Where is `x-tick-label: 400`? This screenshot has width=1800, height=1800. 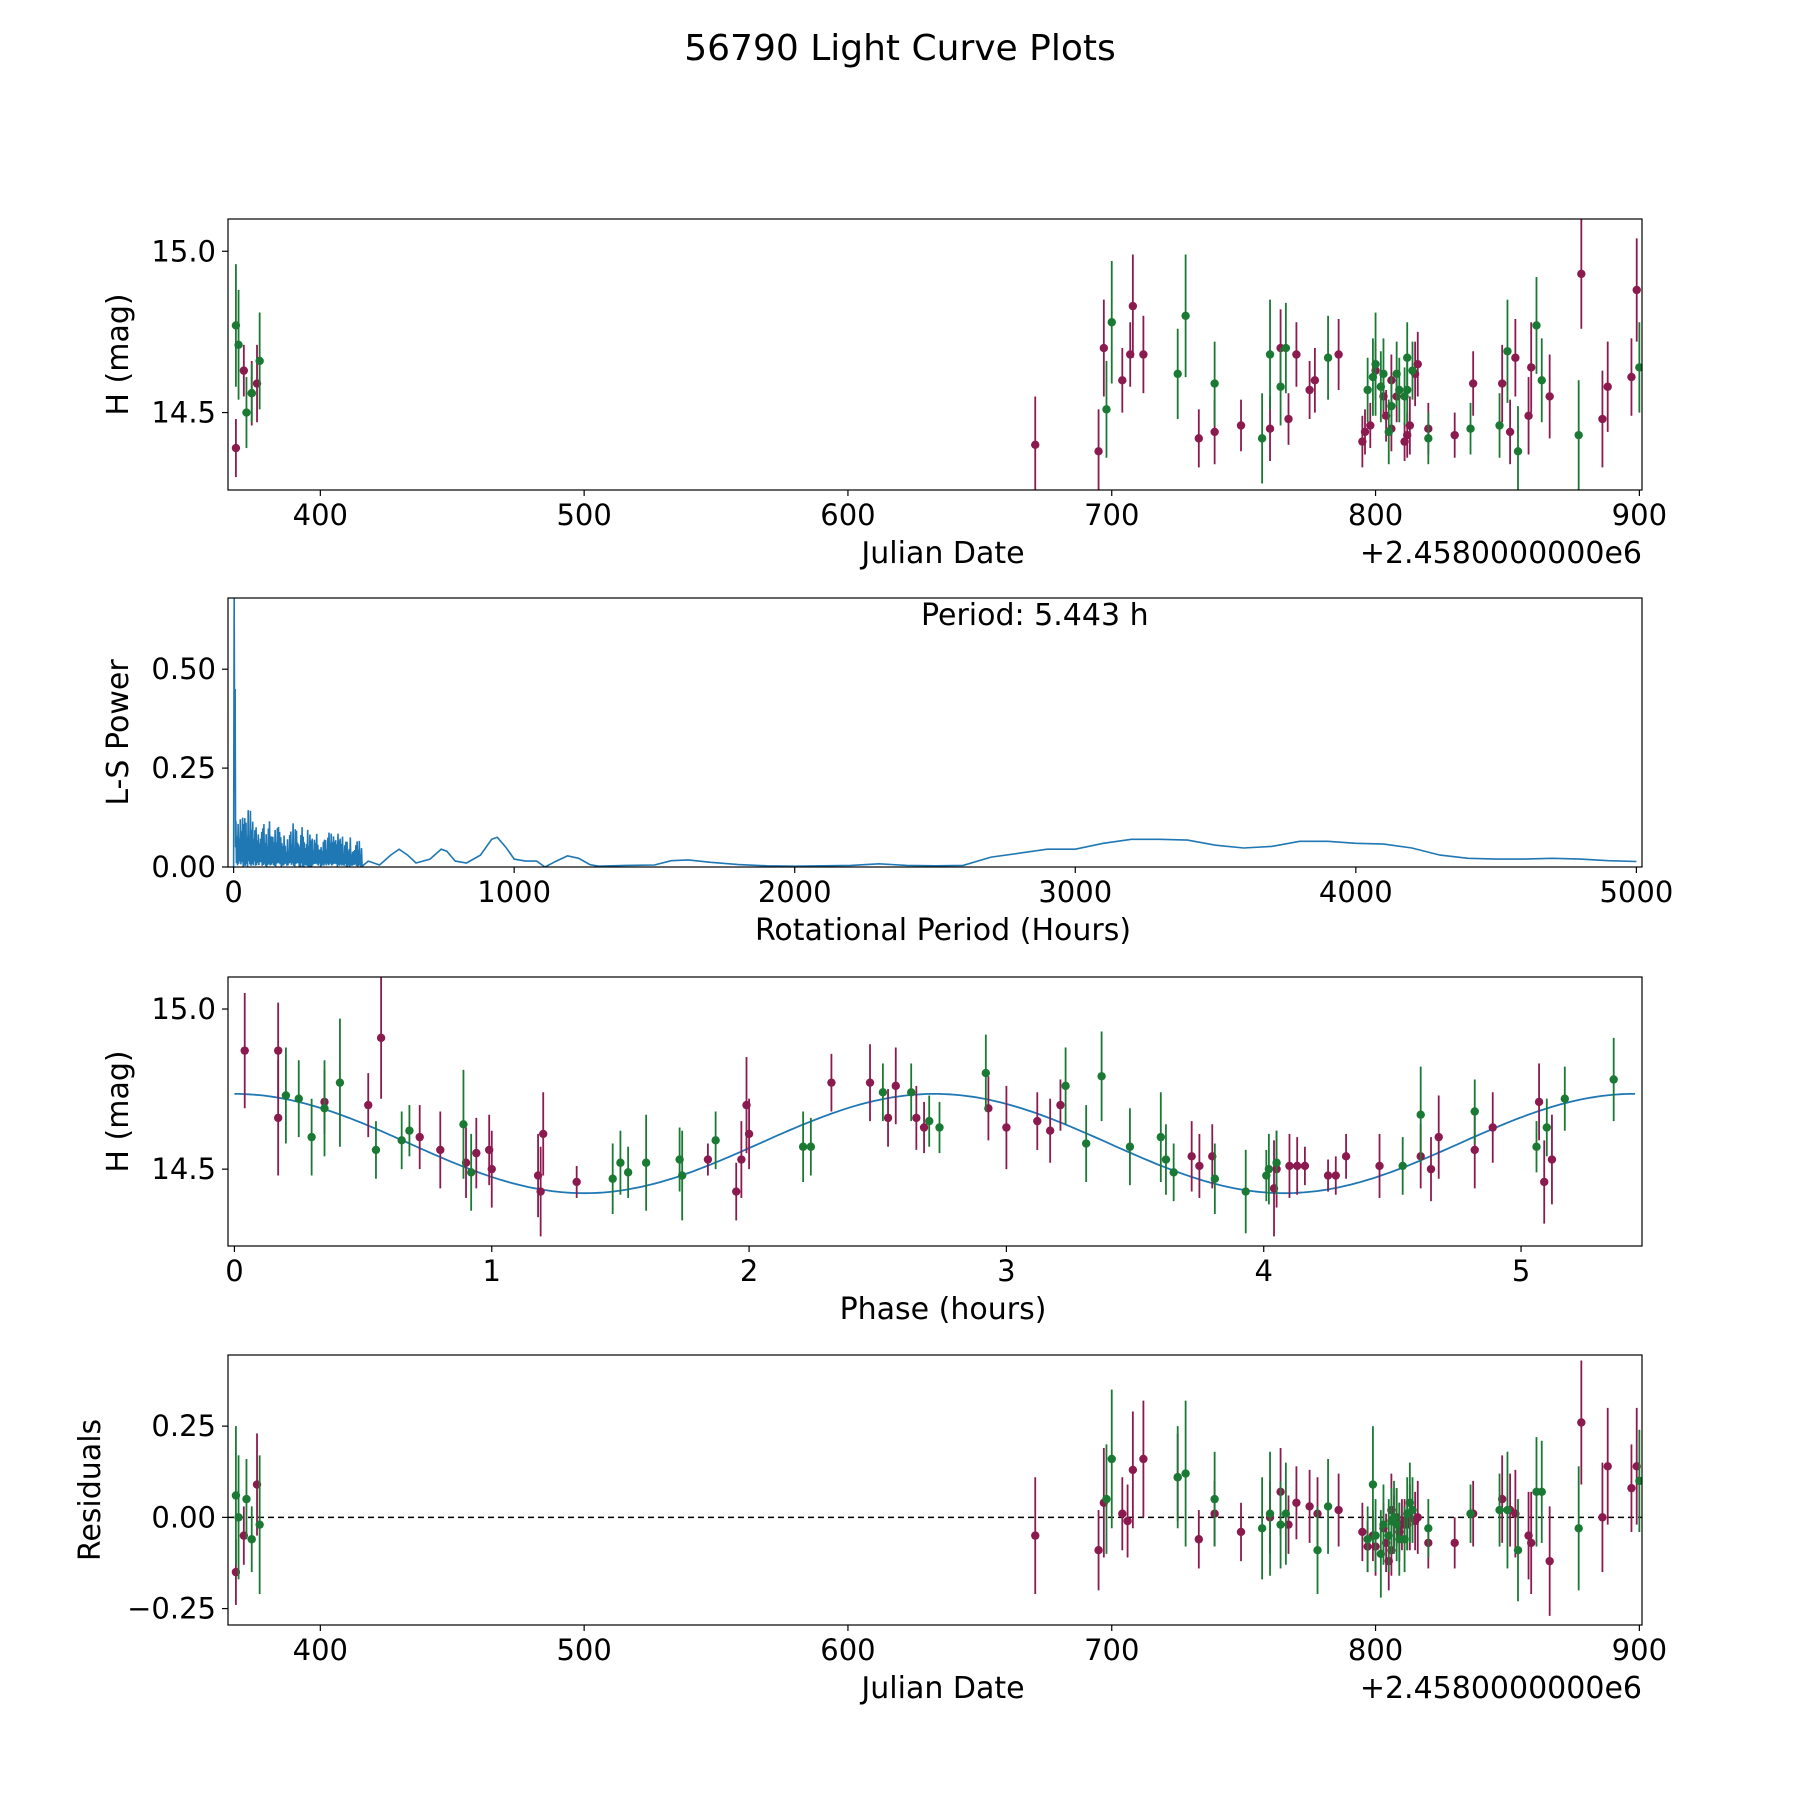 x-tick-label: 400 is located at coordinates (320, 1650).